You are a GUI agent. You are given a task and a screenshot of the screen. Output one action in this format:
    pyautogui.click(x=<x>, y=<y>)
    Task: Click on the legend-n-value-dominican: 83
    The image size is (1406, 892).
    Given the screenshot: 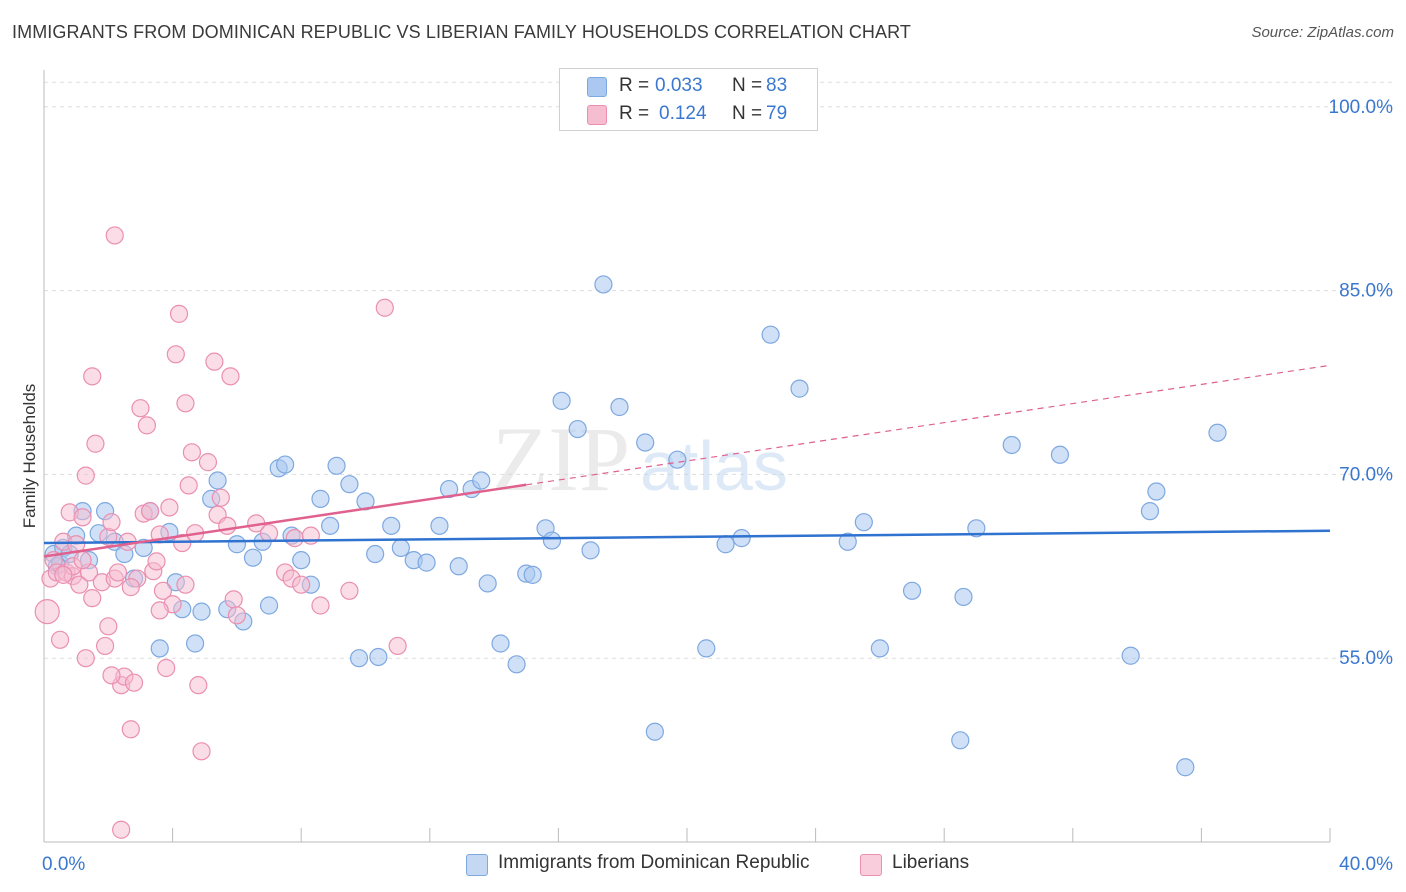 What is the action you would take?
    pyautogui.click(x=777, y=85)
    